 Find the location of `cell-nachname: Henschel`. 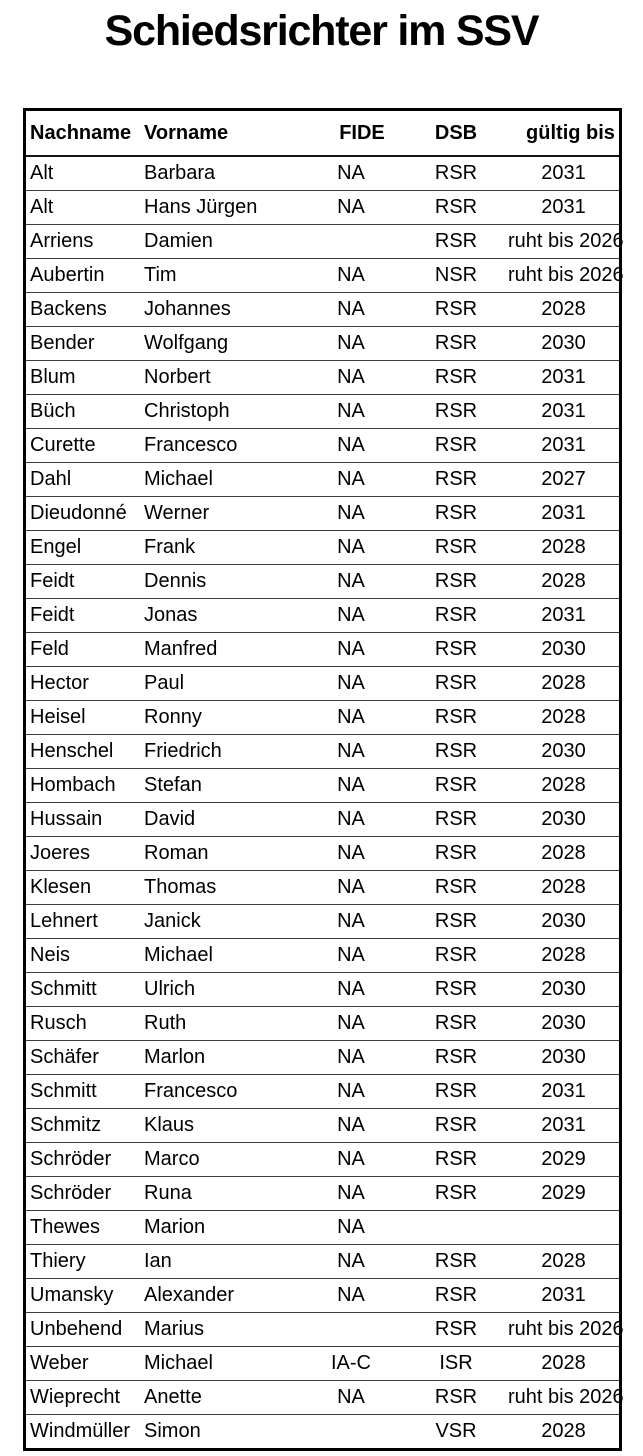

cell-nachname: Henschel is located at coordinates (83, 751).